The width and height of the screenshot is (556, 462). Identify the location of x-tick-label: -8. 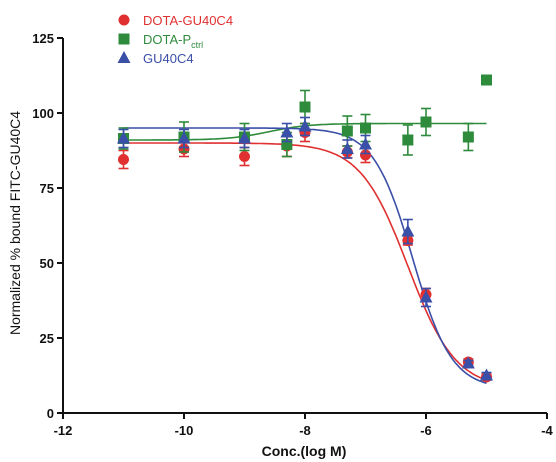
(305, 430).